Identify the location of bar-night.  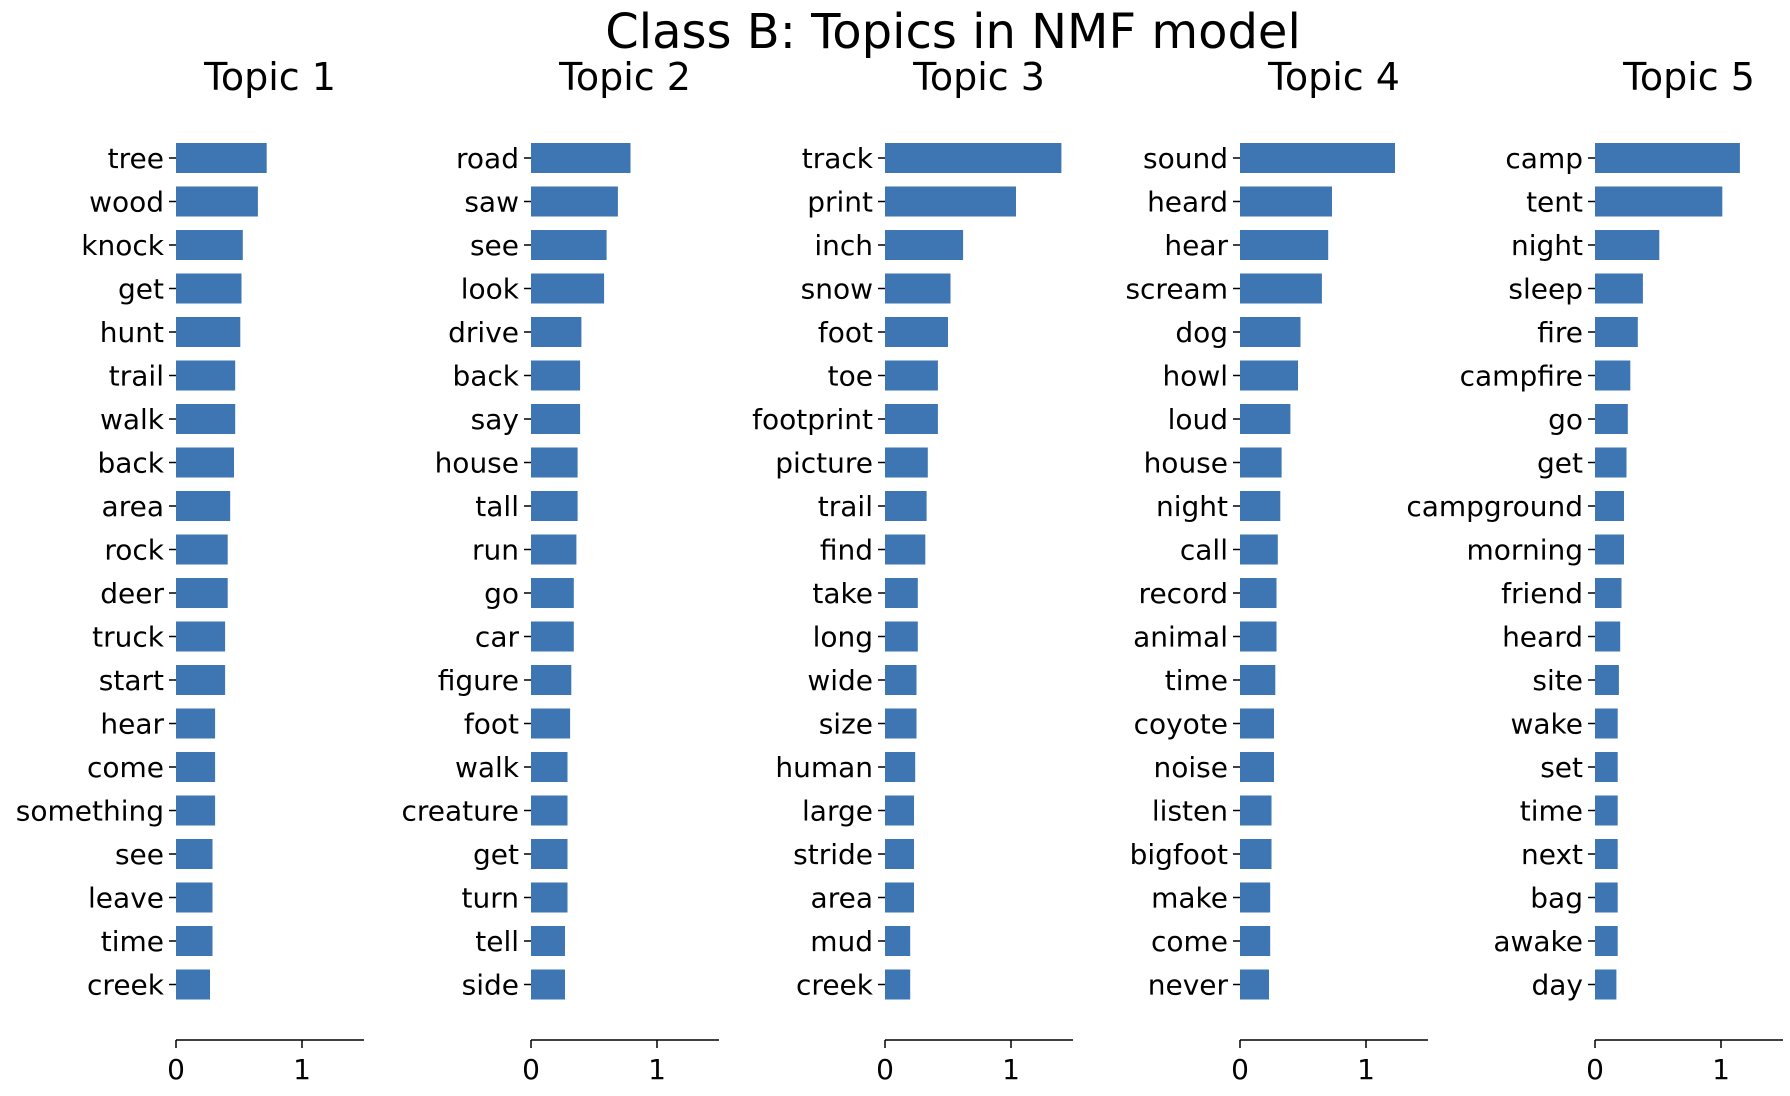
(1260, 506).